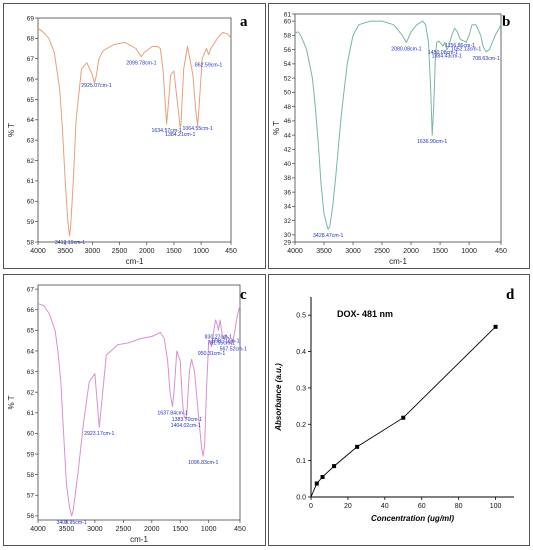 This screenshot has height=550, width=533. Describe the element at coordinates (301, 352) in the screenshot. I see `chart-d-y-tick-label: 0.4` at that location.